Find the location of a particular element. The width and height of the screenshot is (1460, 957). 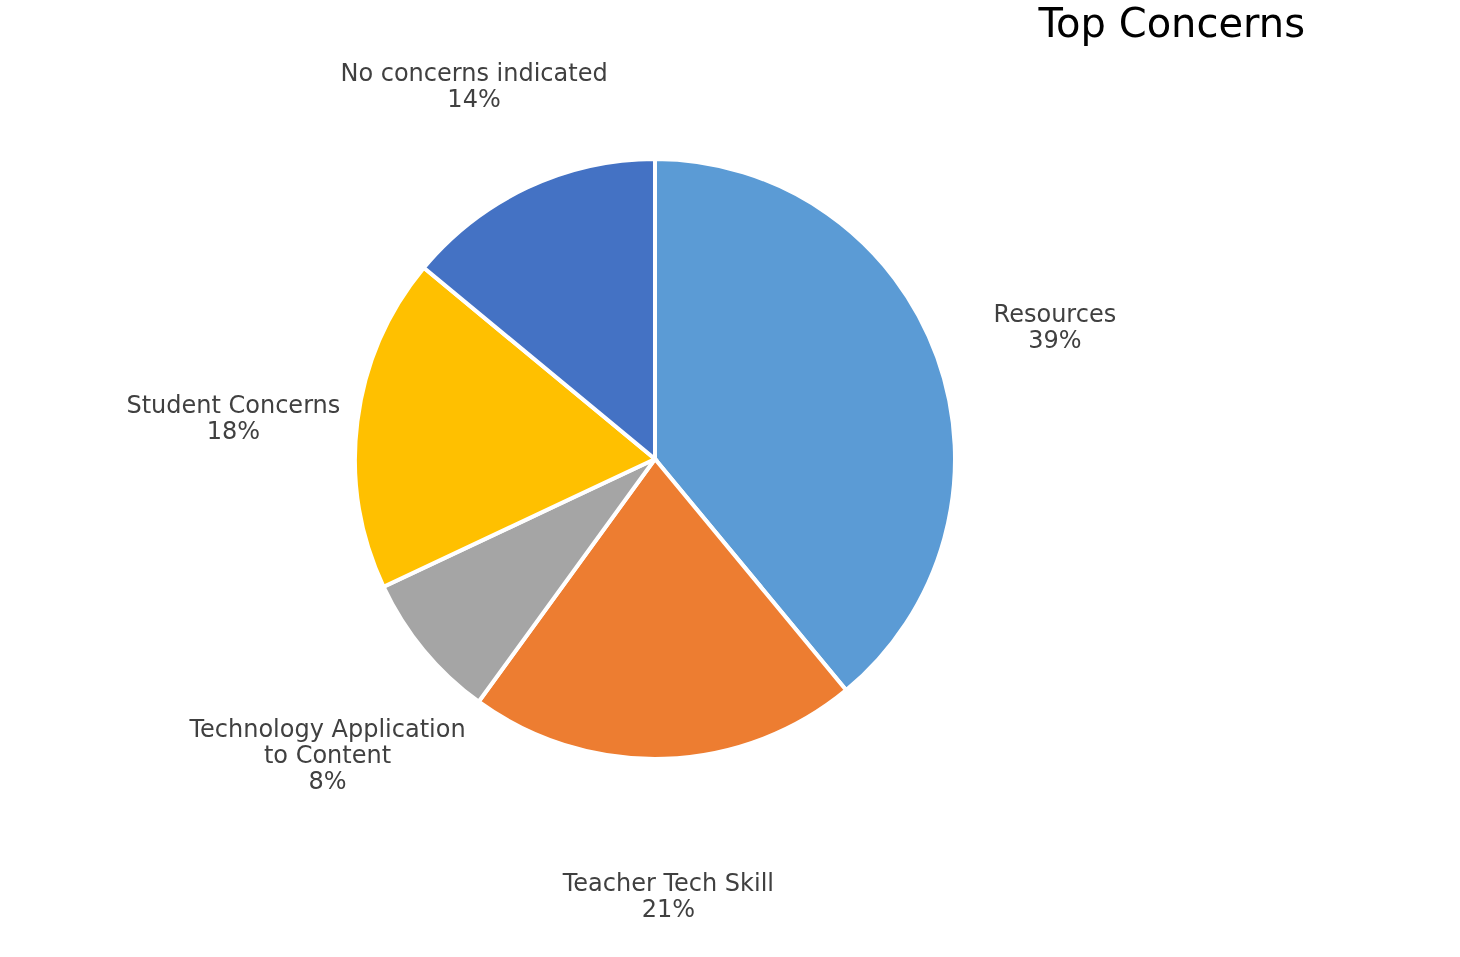

slice-label: Student Concerns is located at coordinates (233, 404).